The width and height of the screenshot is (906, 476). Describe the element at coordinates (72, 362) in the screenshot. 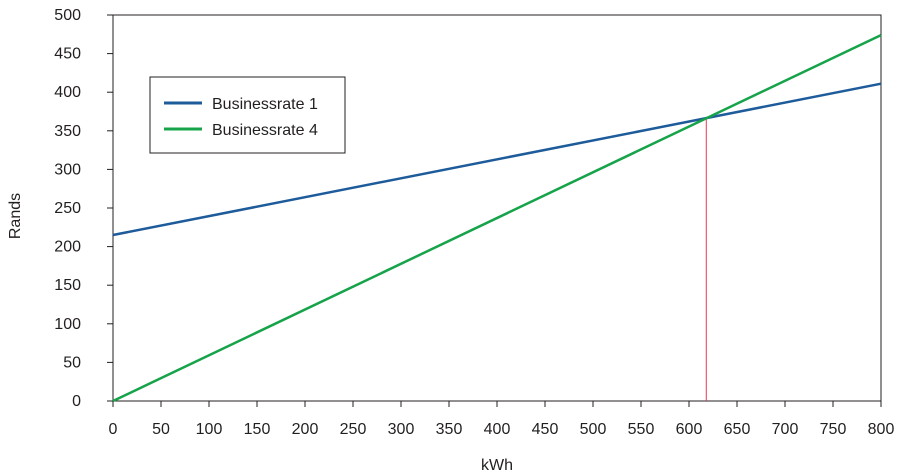

I see `y-tick-label: 50` at that location.